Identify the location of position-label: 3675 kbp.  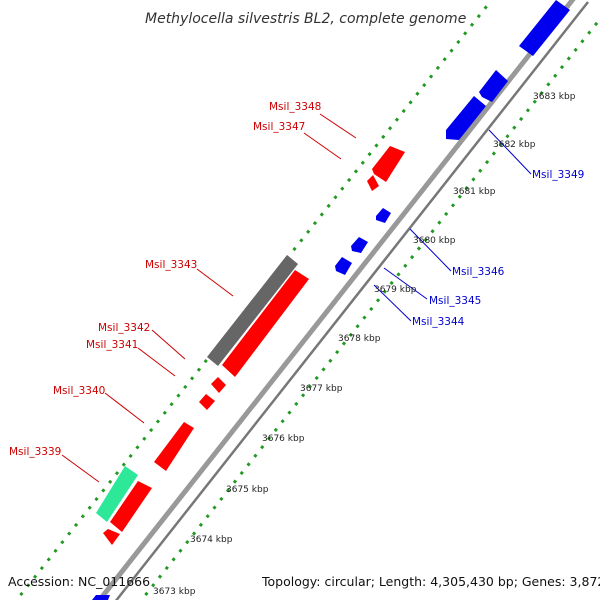
(247, 490).